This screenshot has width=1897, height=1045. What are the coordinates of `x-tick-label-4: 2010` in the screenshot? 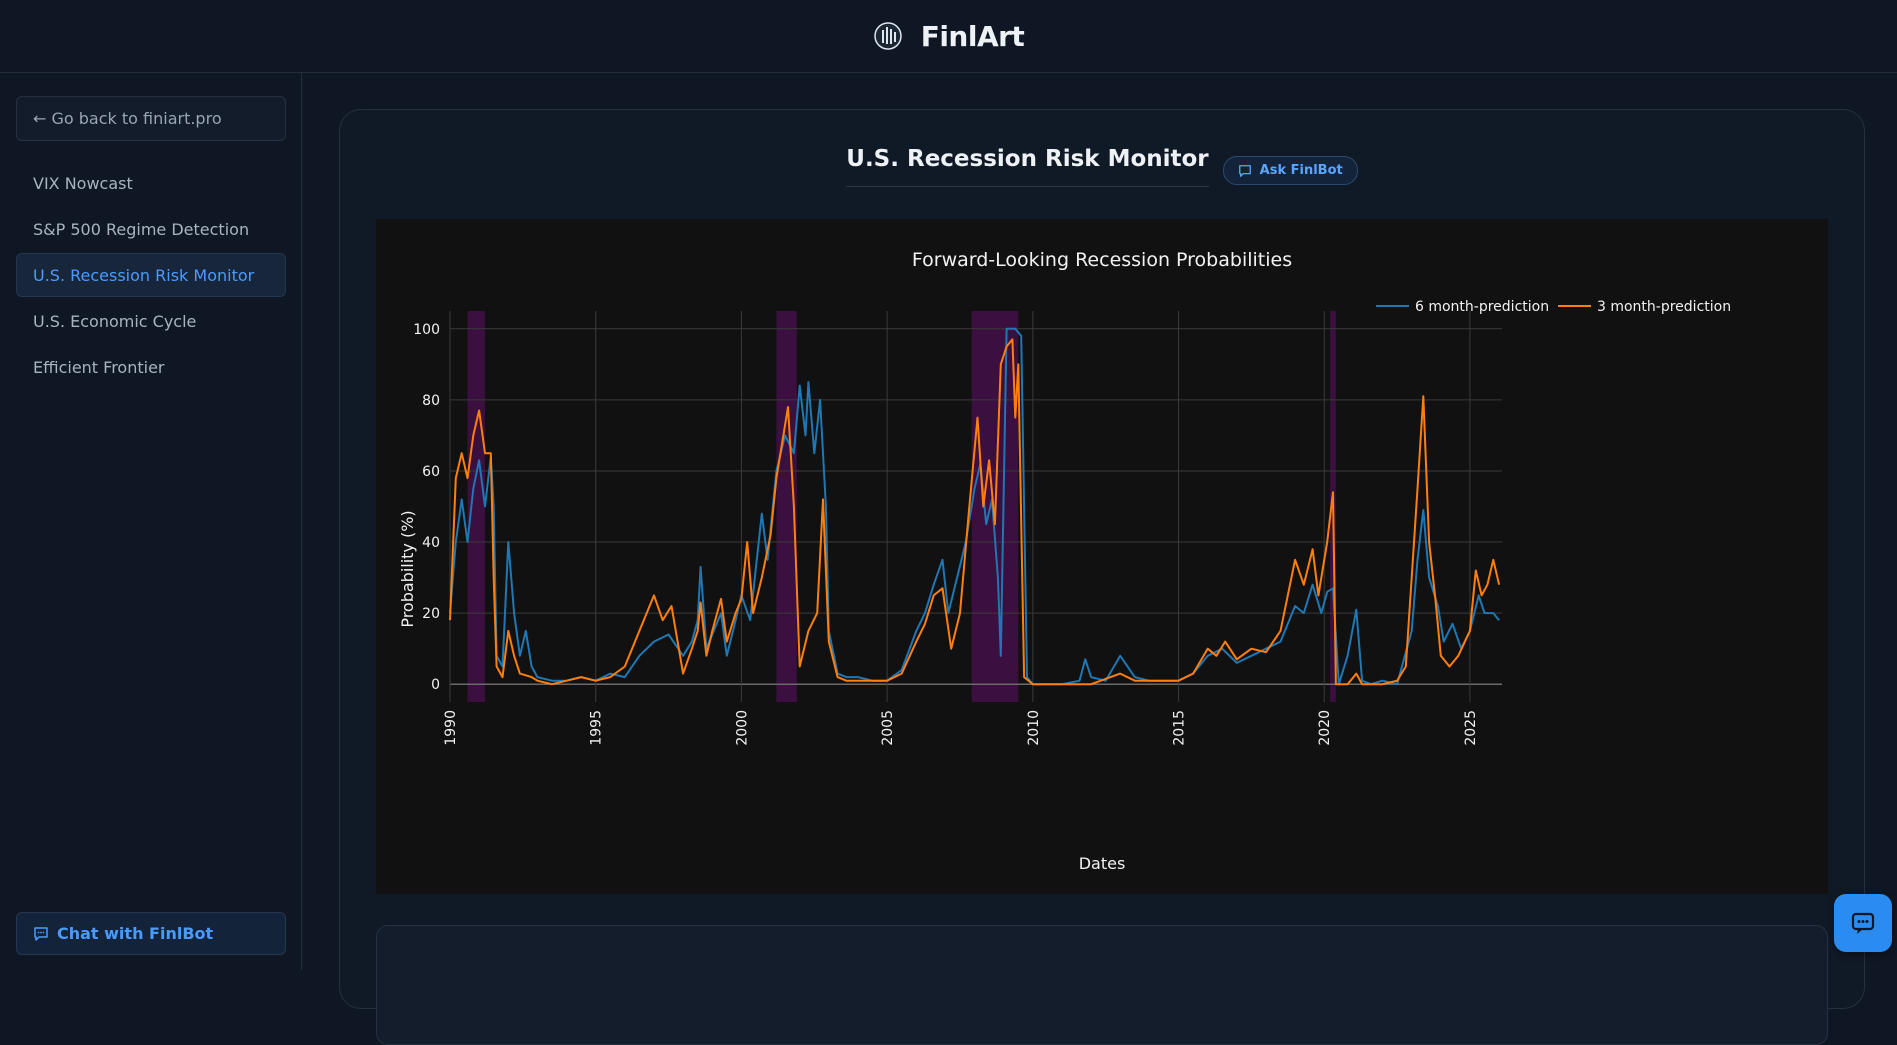 It's located at (1034, 728).